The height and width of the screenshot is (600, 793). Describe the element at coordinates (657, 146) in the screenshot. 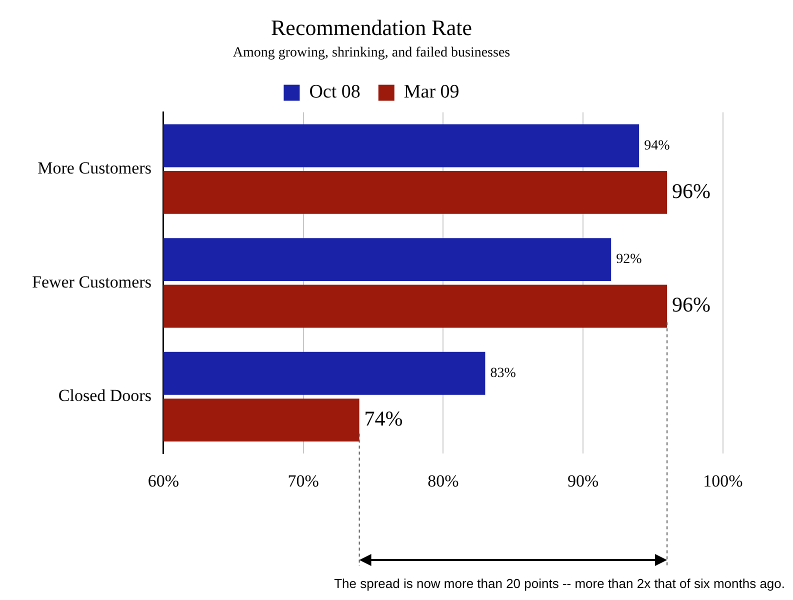

I see `data-label: 94%` at that location.